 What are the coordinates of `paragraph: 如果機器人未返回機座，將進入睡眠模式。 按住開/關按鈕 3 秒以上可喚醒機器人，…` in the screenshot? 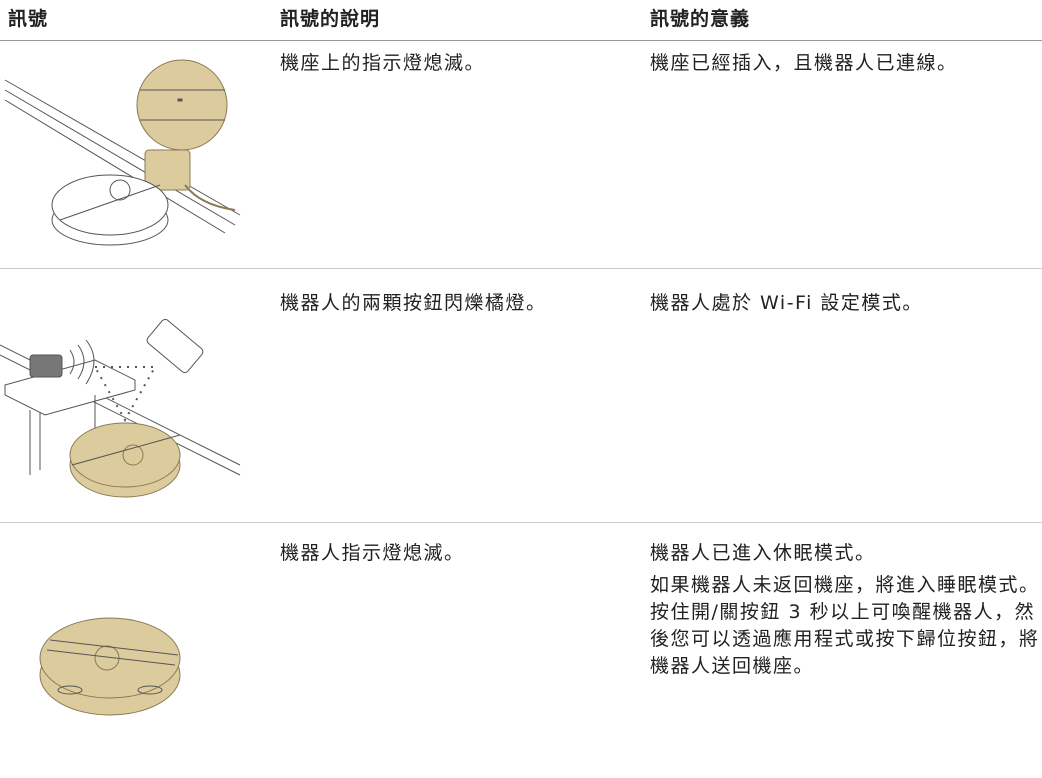 It's located at (845, 625).